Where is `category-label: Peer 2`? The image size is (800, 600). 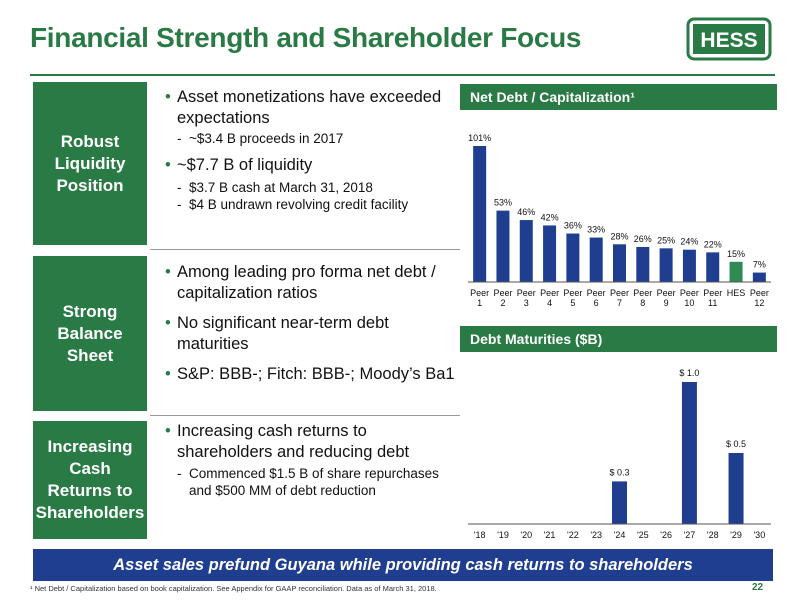
category-label: Peer 2 is located at coordinates (502, 298).